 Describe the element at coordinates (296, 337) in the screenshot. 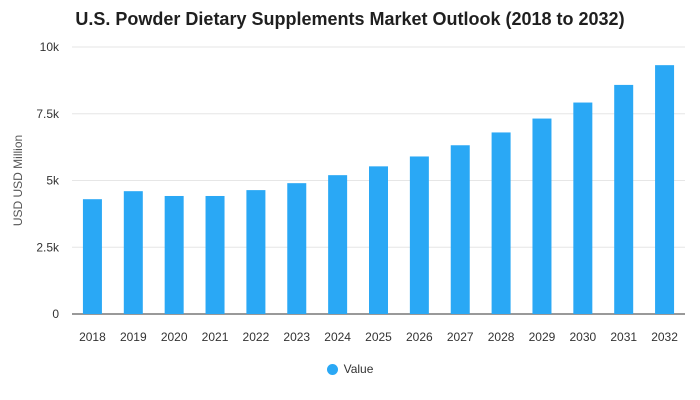

I see `x-tick-label: 2023` at that location.